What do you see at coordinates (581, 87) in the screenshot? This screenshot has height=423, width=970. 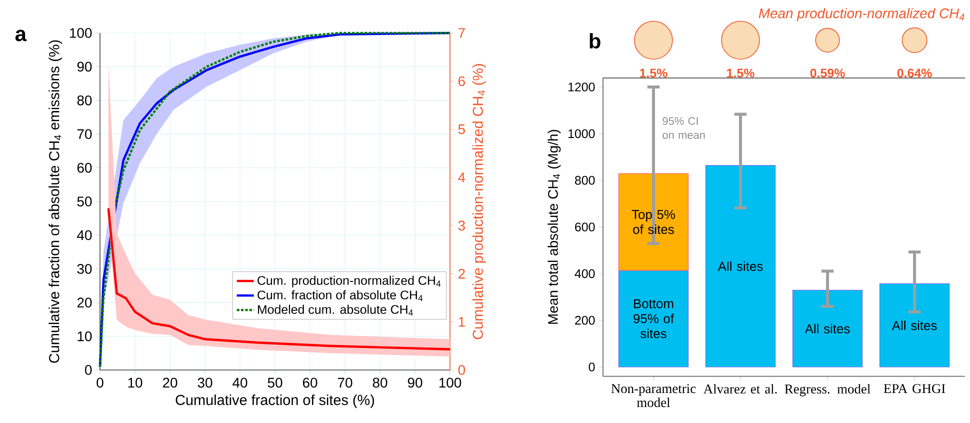 I see `y-tick-label: 1200` at bounding box center [581, 87].